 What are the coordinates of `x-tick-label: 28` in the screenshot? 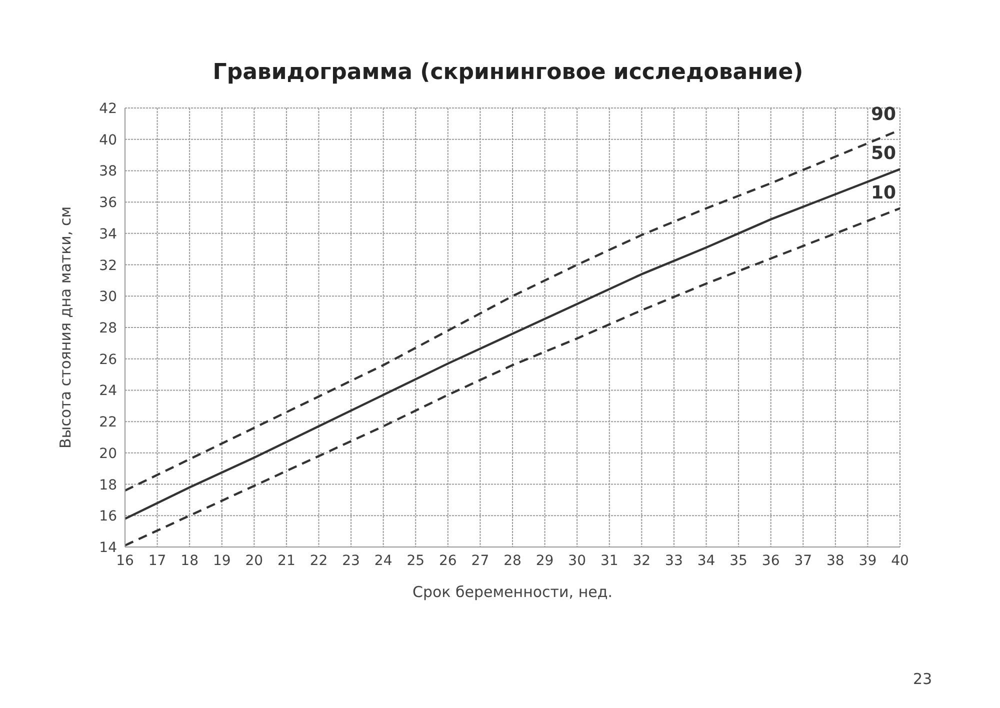 It's located at (513, 560).